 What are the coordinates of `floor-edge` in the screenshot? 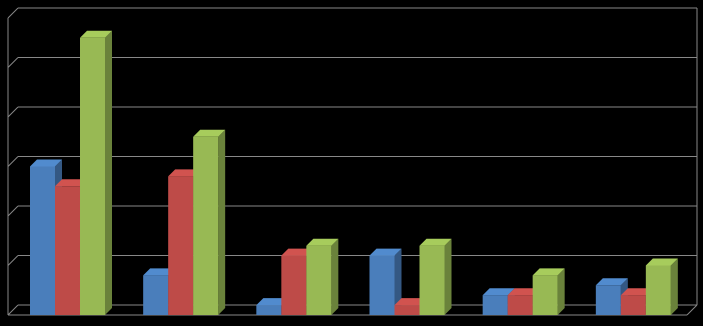 It's located at (692, 310).